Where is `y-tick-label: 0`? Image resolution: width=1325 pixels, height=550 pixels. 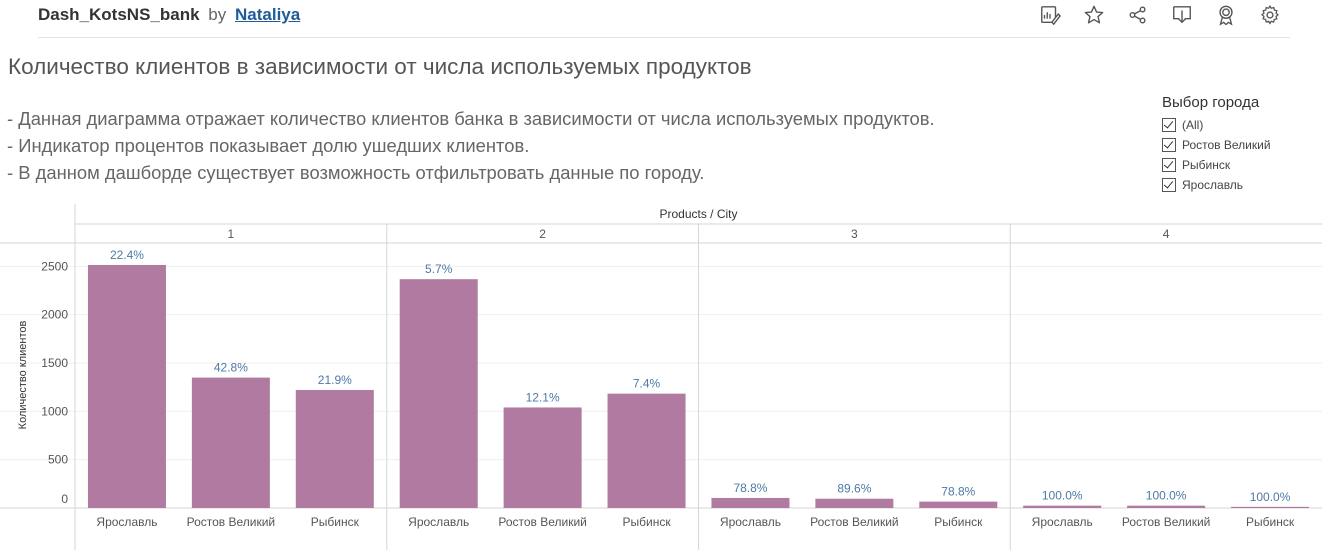 y-tick-label: 0 is located at coordinates (64, 499).